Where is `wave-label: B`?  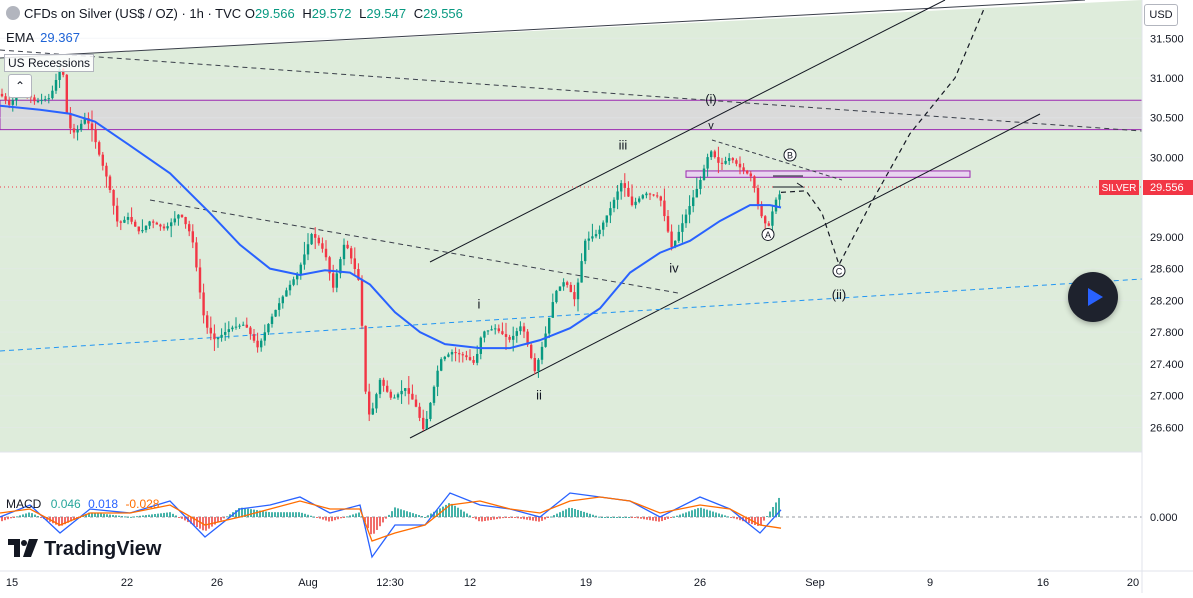
wave-label: B is located at coordinates (790, 156).